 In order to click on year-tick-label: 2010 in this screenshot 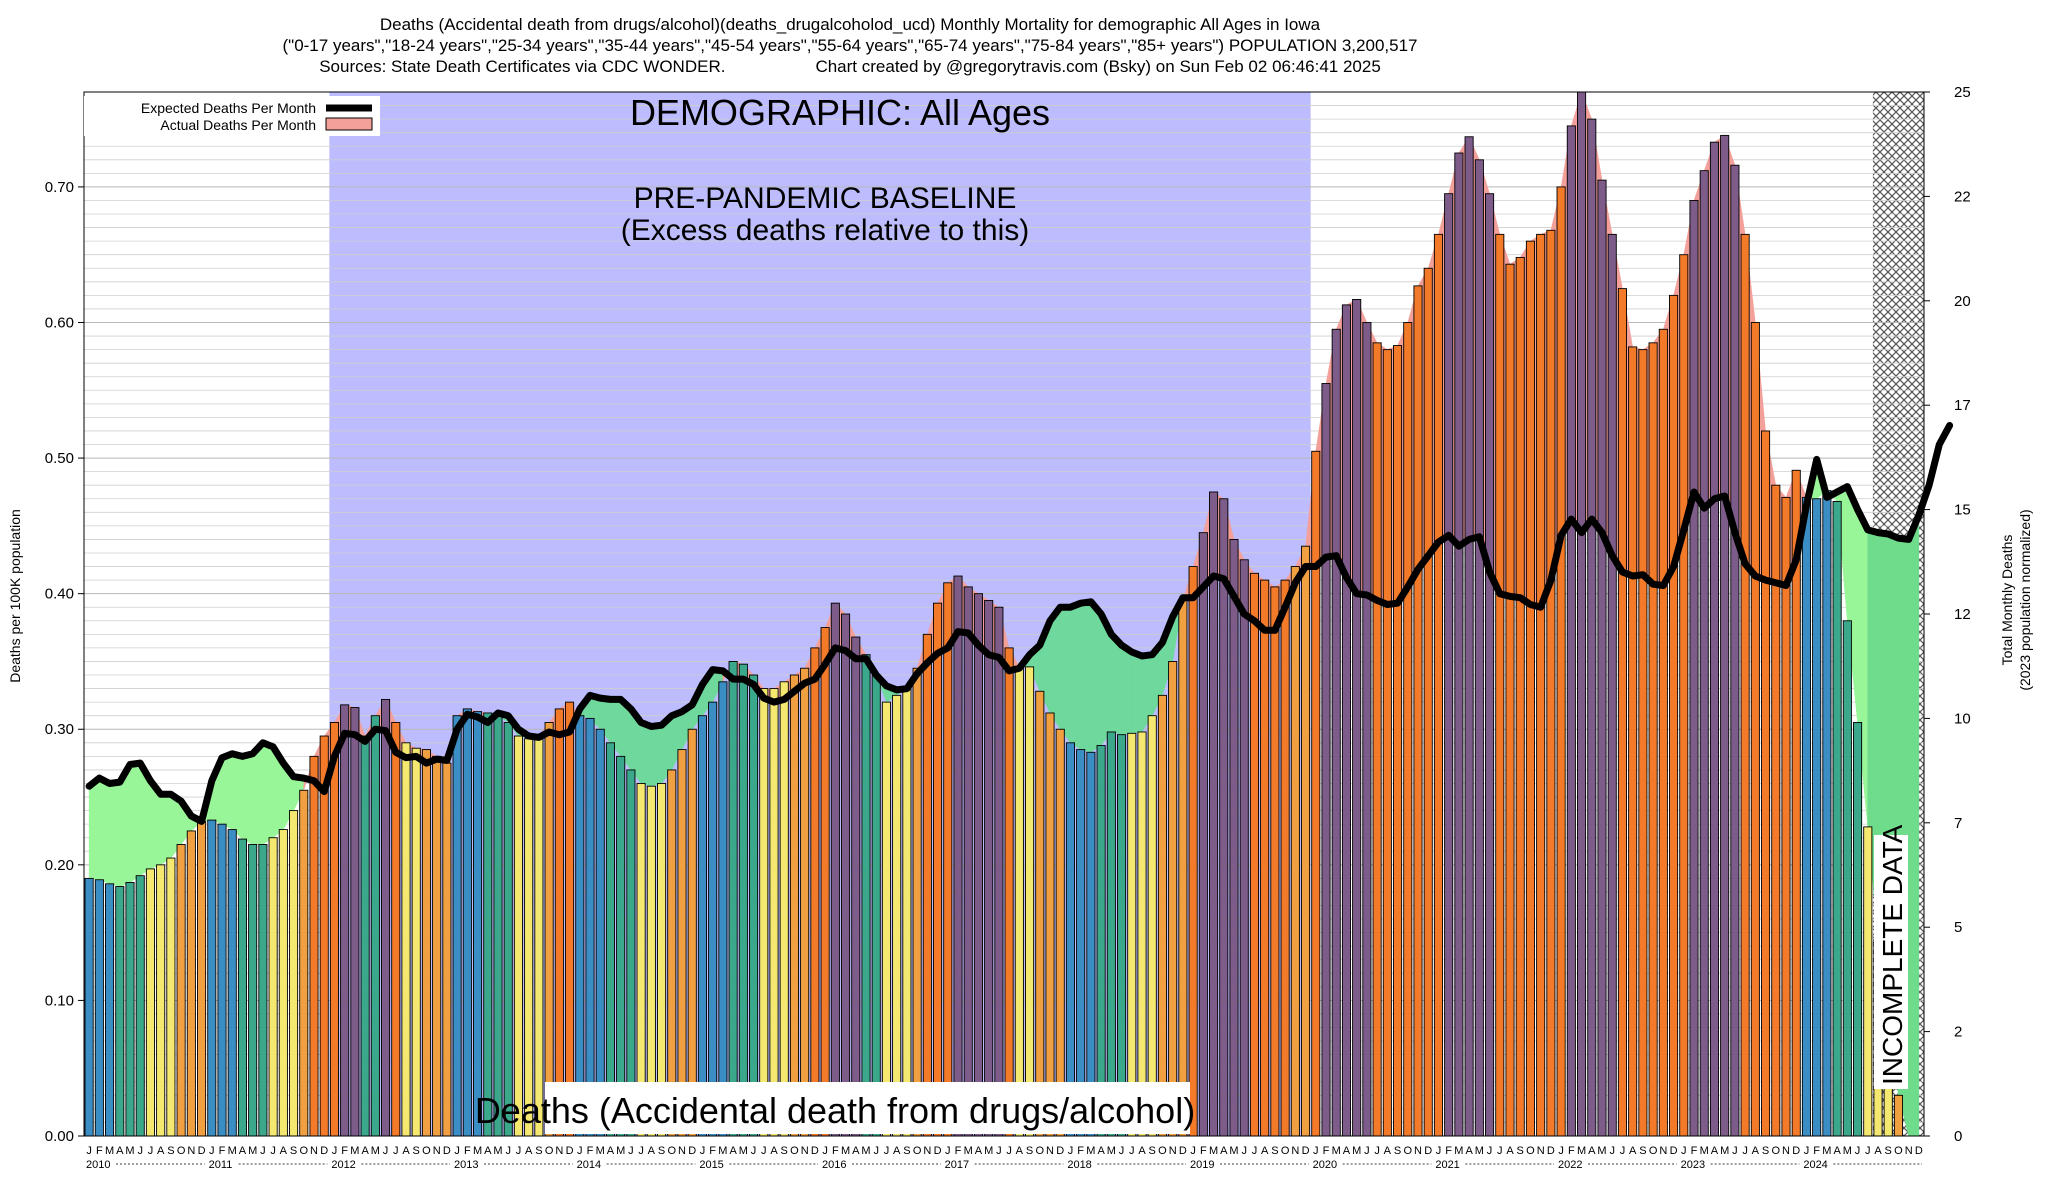, I will do `click(98, 1165)`.